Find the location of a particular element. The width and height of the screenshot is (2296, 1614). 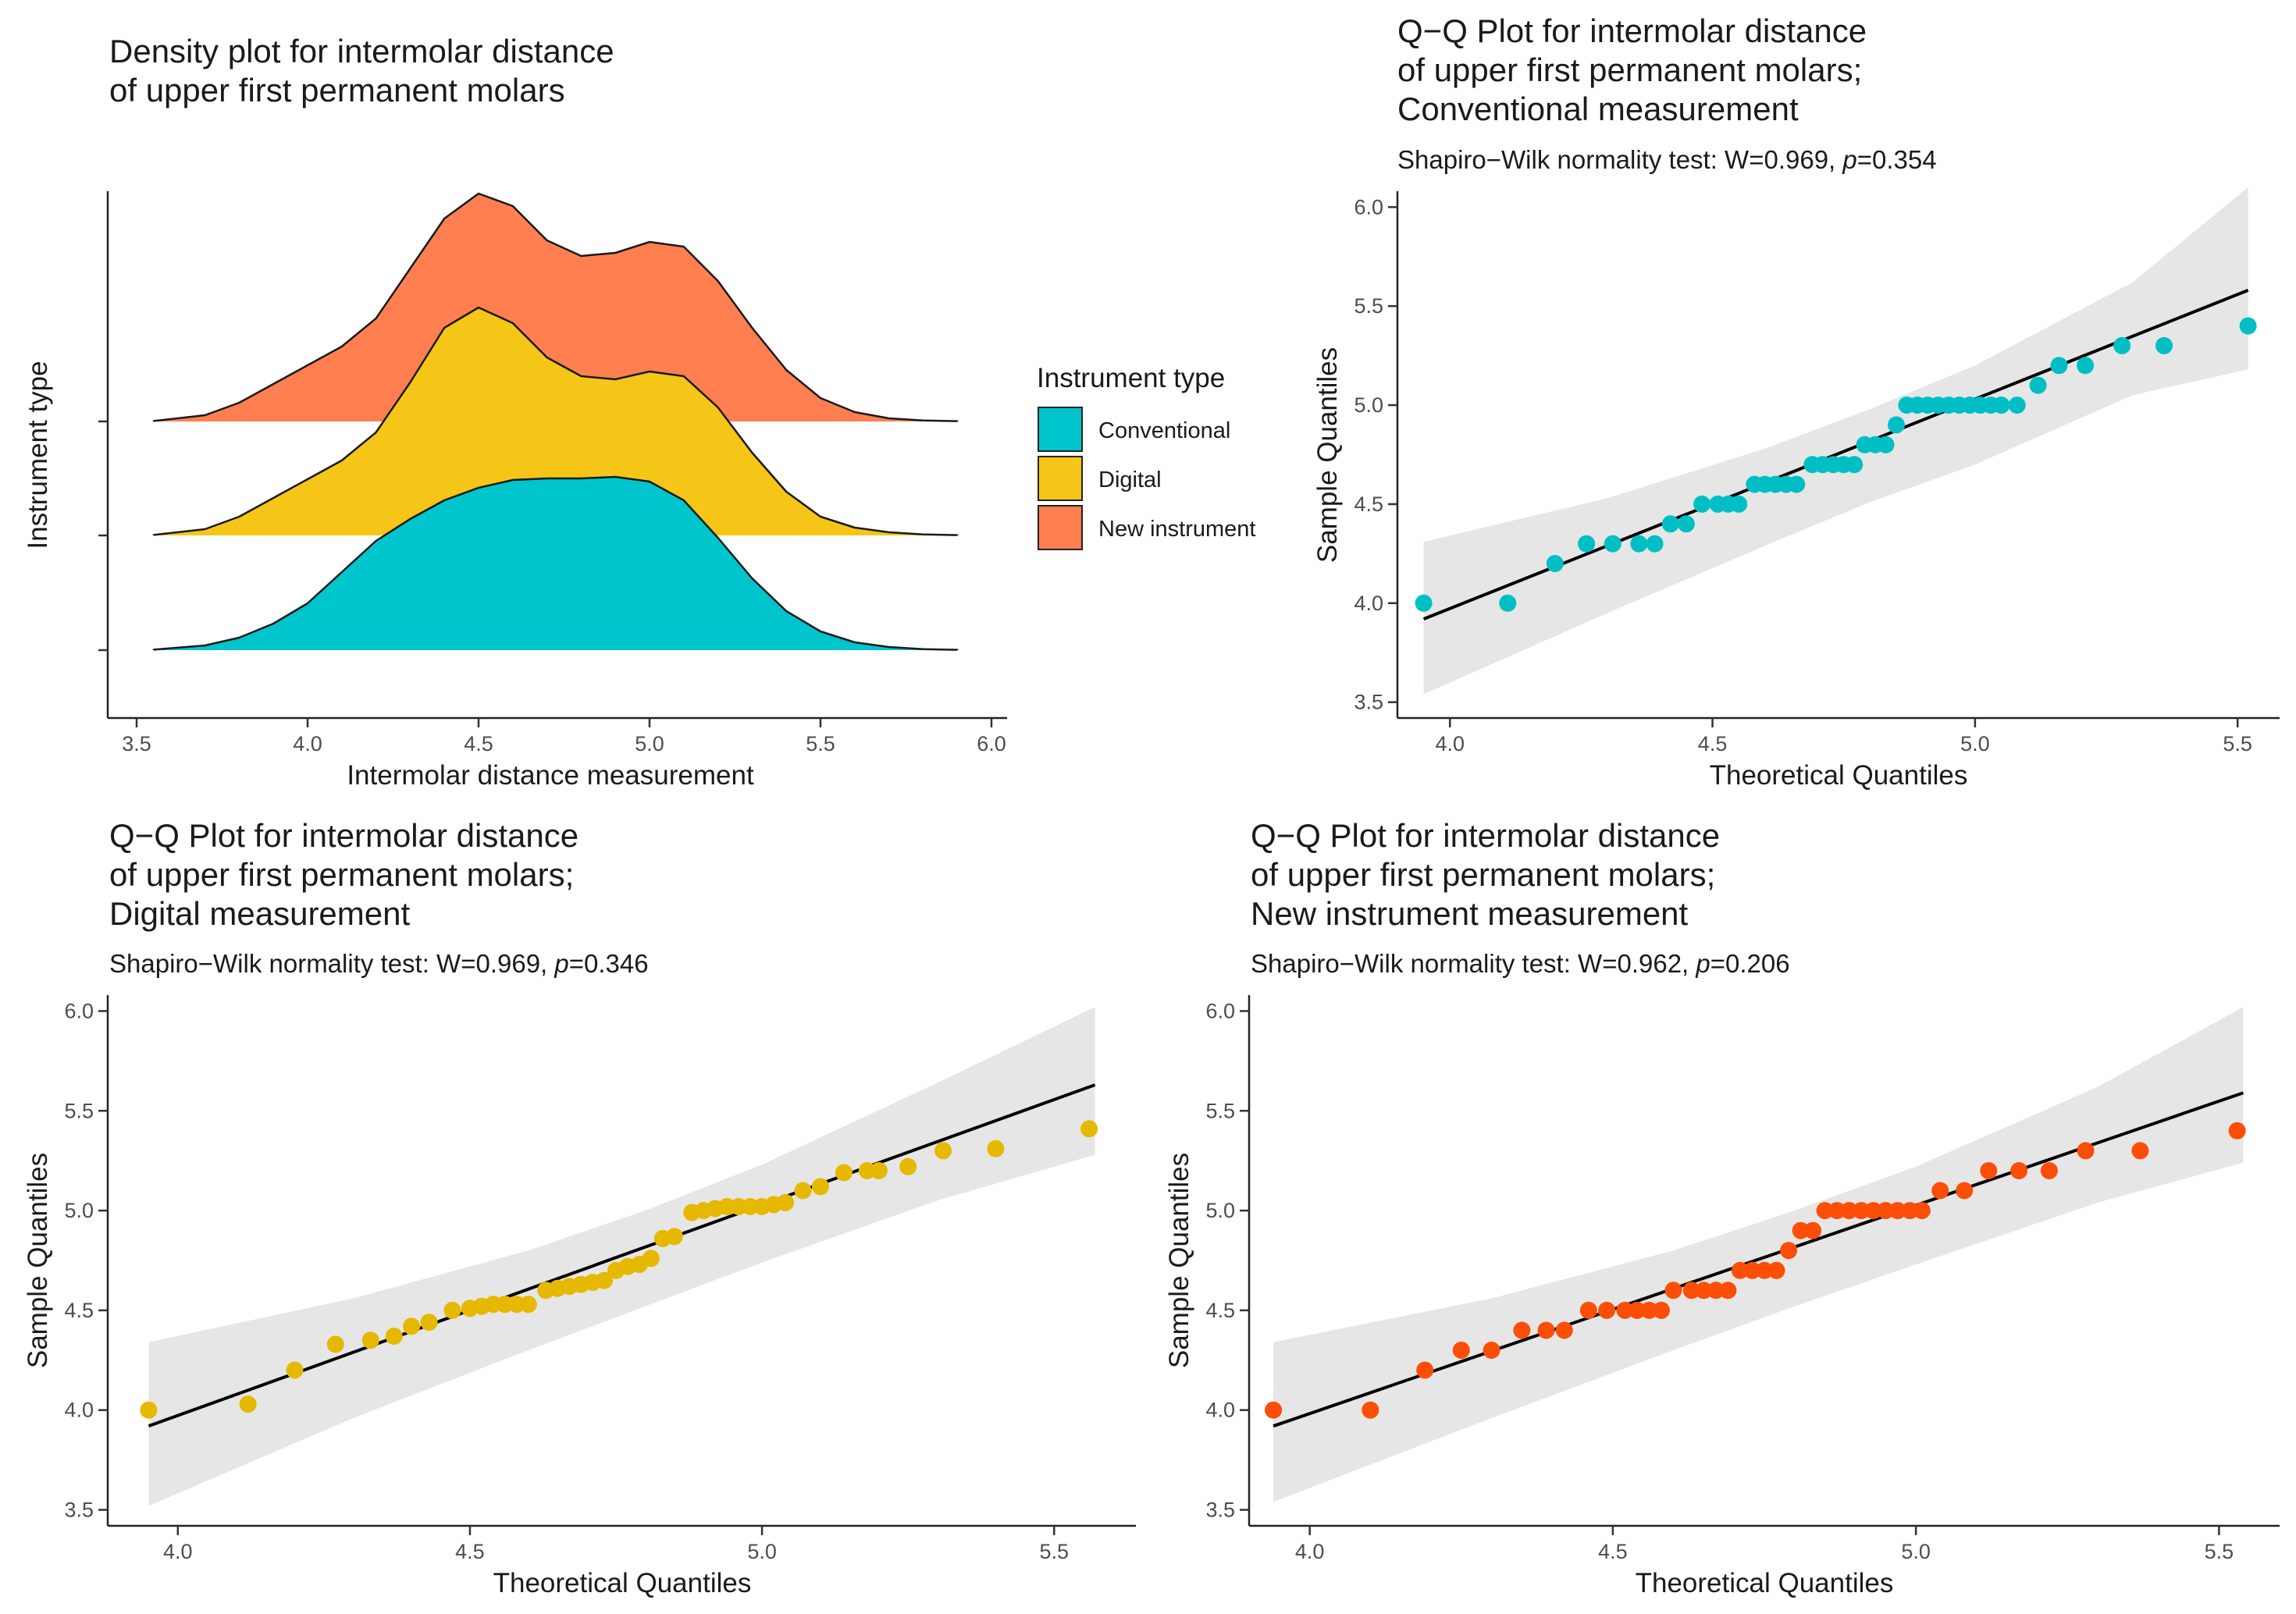

qq-digital-x-tick-label: 4.5 is located at coordinates (470, 1551).